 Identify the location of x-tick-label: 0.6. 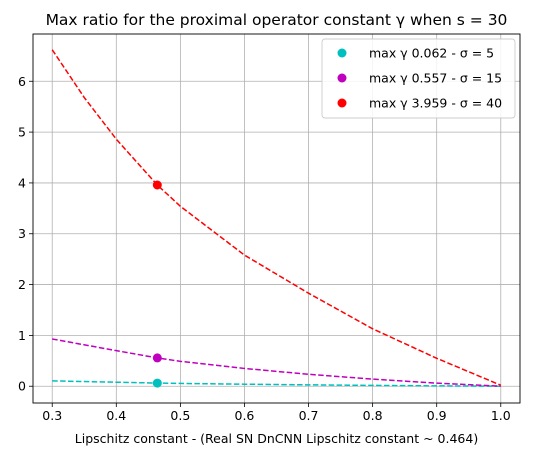
(245, 415).